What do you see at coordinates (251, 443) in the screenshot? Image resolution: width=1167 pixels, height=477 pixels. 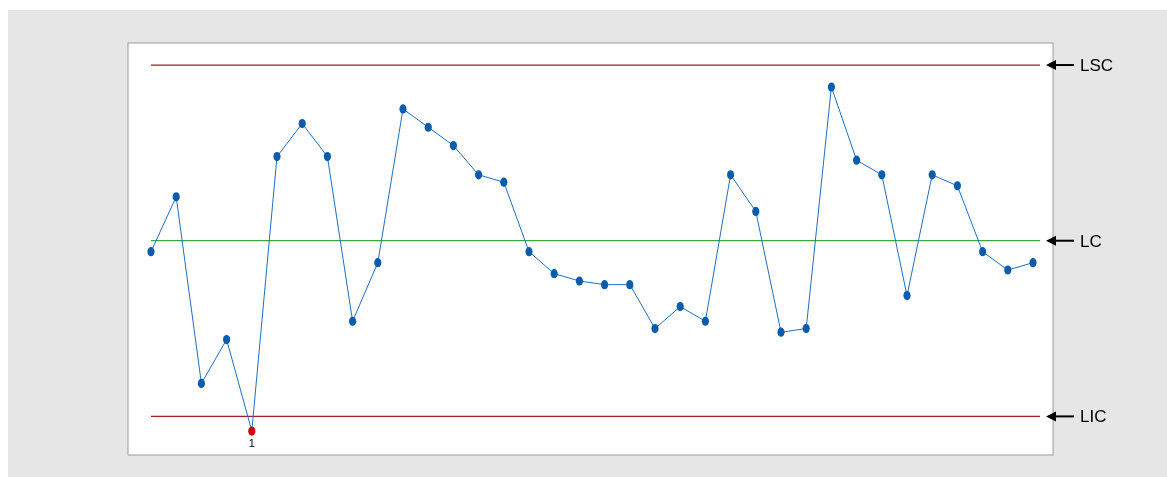 I see `annotation: 1` at bounding box center [251, 443].